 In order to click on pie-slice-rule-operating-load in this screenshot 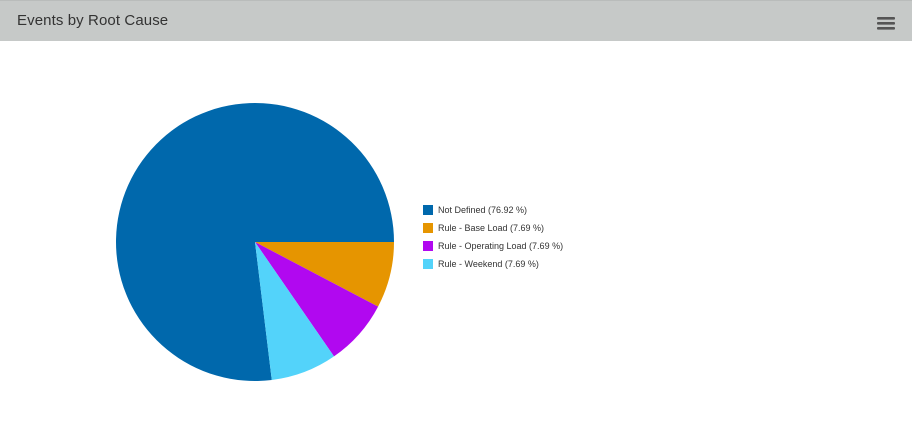, I will do `click(317, 299)`.